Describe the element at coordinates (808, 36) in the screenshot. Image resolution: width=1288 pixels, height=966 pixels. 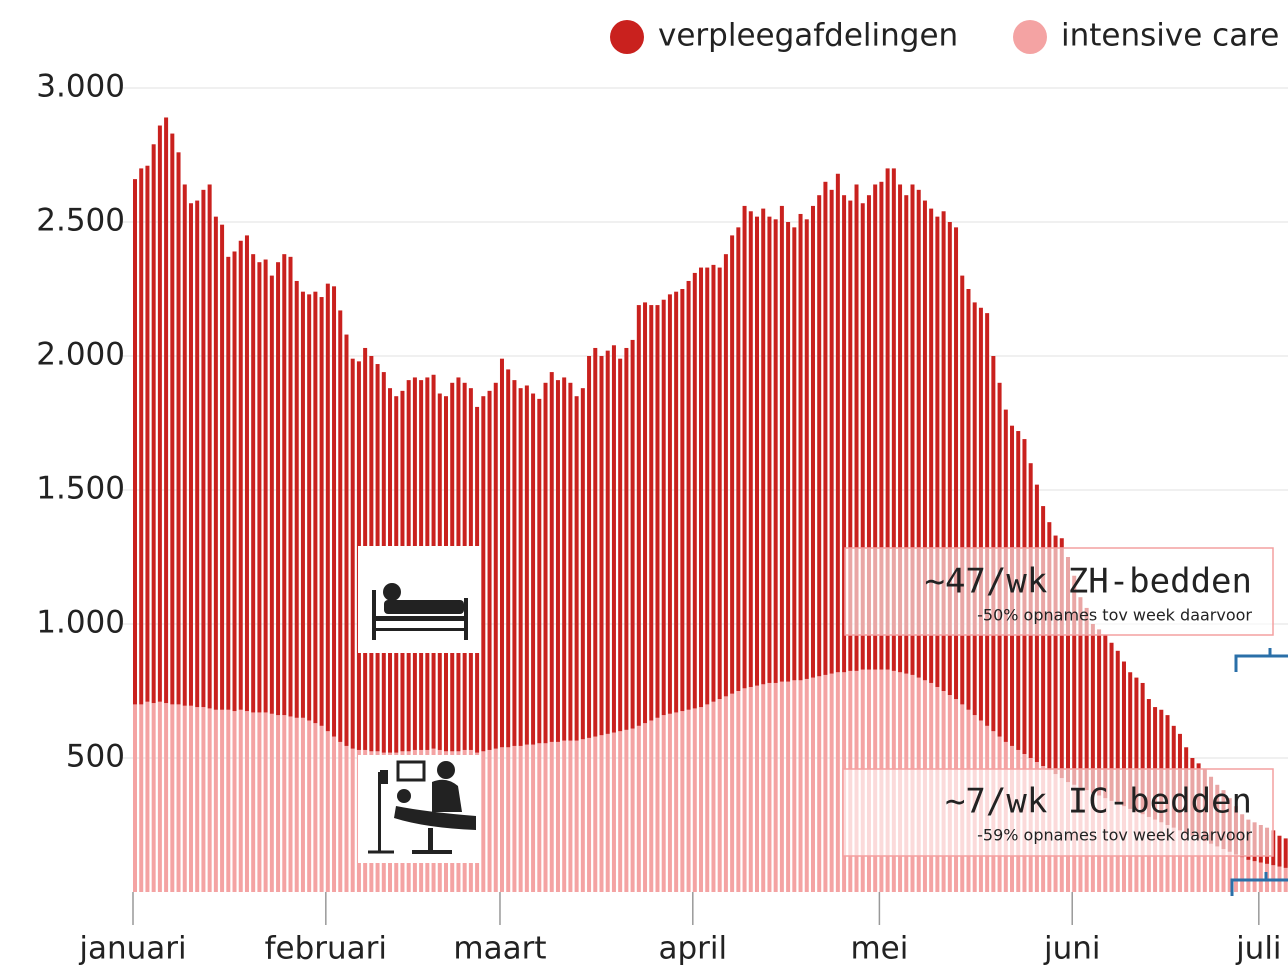
I see `legend-label: verpleegafdelingen` at that location.